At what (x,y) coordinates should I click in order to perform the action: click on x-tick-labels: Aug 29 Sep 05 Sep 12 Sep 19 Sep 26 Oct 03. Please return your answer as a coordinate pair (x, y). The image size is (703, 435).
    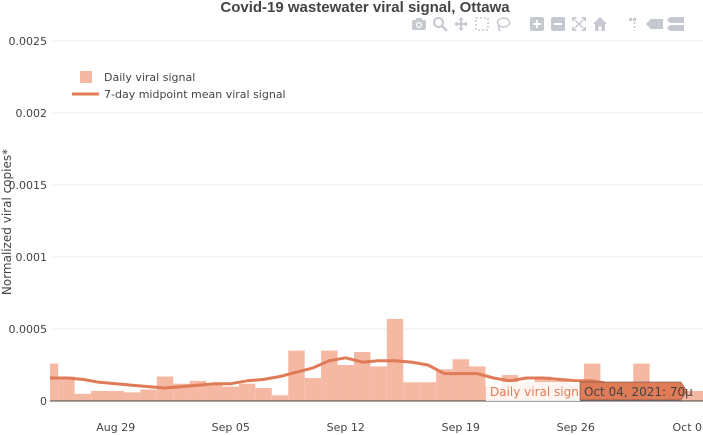
    Looking at the image, I should click on (399, 427).